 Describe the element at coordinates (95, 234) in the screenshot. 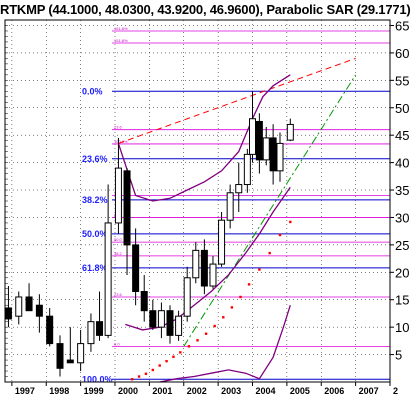

I see `fib-main-label: 50.0%` at that location.